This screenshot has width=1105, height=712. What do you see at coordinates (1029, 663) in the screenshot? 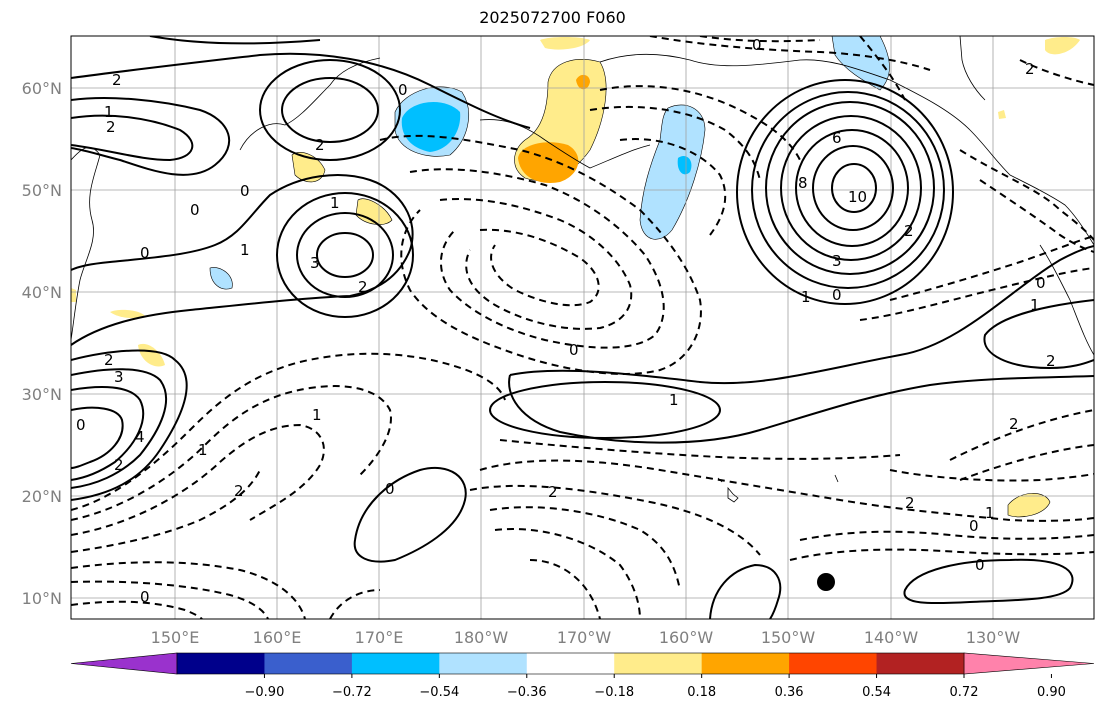
I see `colorbar-extend-high` at bounding box center [1029, 663].